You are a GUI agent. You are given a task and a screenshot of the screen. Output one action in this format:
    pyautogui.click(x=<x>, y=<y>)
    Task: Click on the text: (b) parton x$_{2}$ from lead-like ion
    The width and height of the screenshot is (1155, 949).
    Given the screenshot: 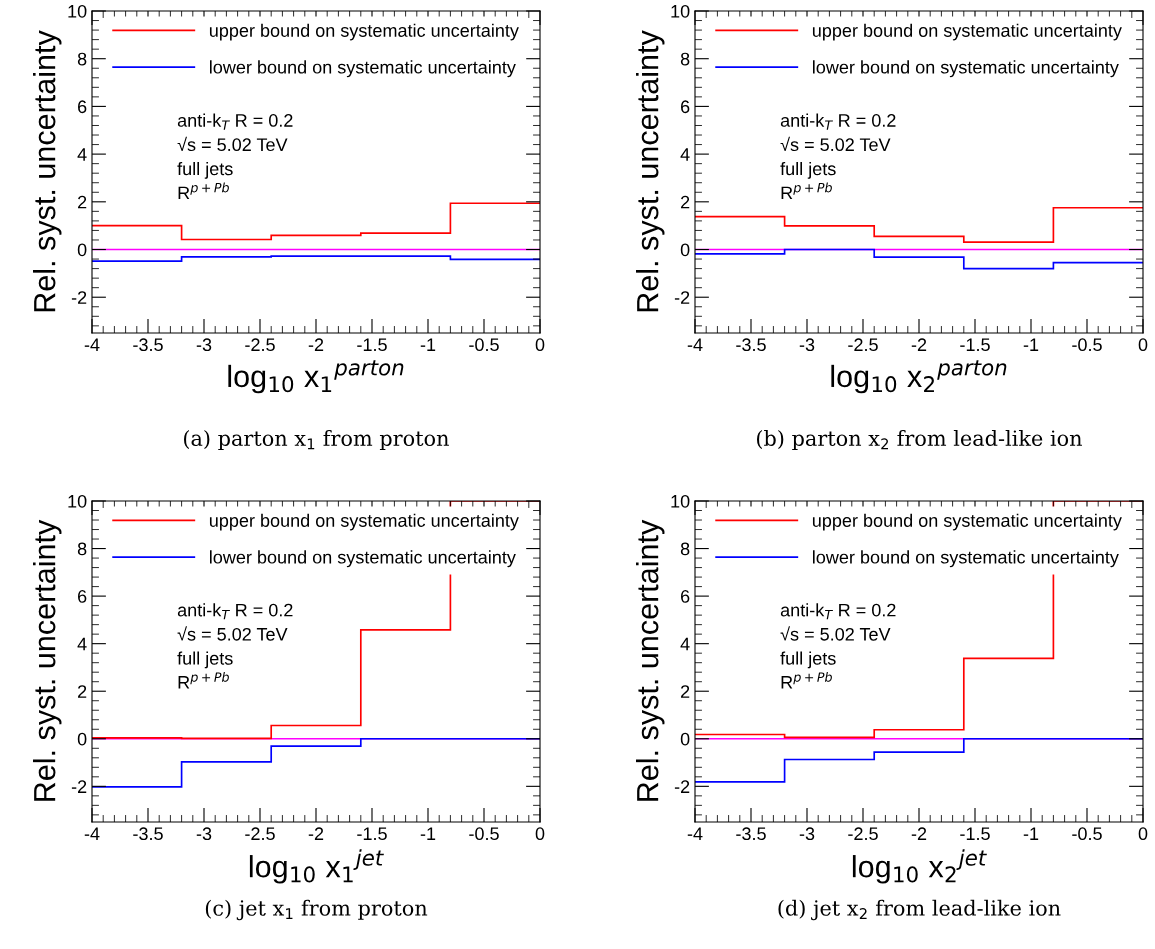 What is the action you would take?
    pyautogui.click(x=919, y=440)
    